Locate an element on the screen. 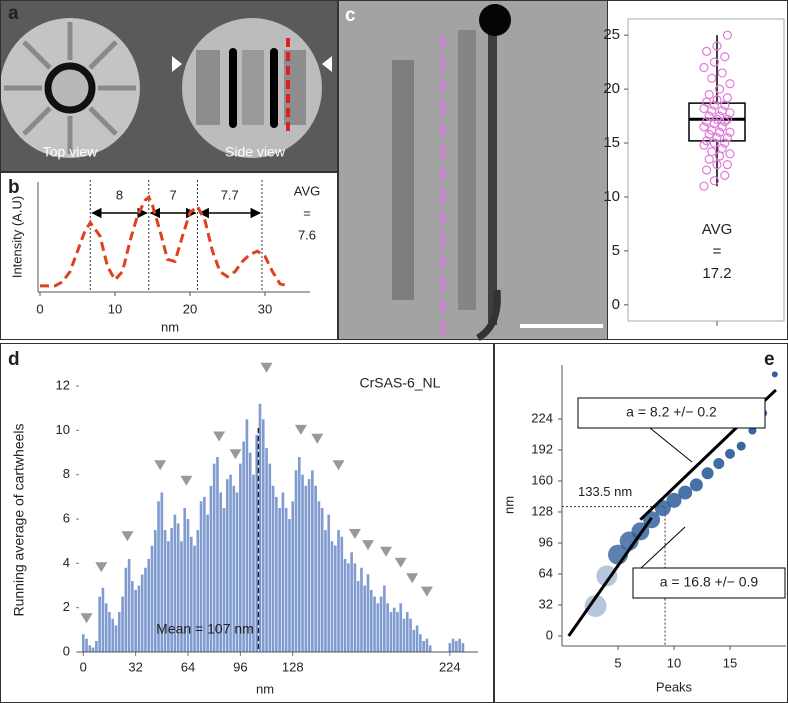 The width and height of the screenshot is (788, 703). spacing-label: 7 is located at coordinates (173, 194).